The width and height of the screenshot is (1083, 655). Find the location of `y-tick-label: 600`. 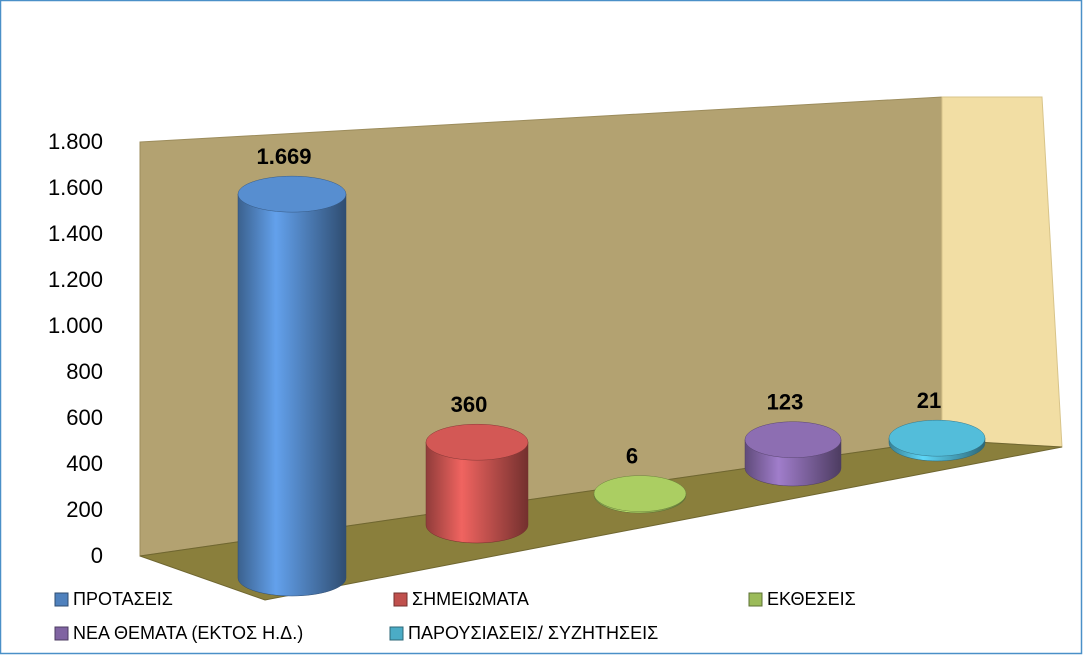

y-tick-label: 600 is located at coordinates (84, 417).